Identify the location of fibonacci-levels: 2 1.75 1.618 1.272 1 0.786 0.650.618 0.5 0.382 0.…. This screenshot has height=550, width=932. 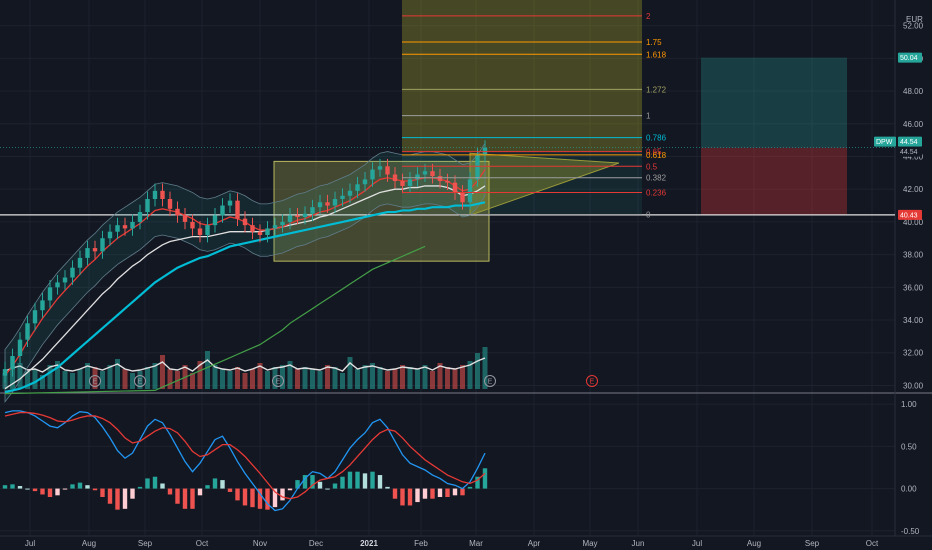
(534, 116).